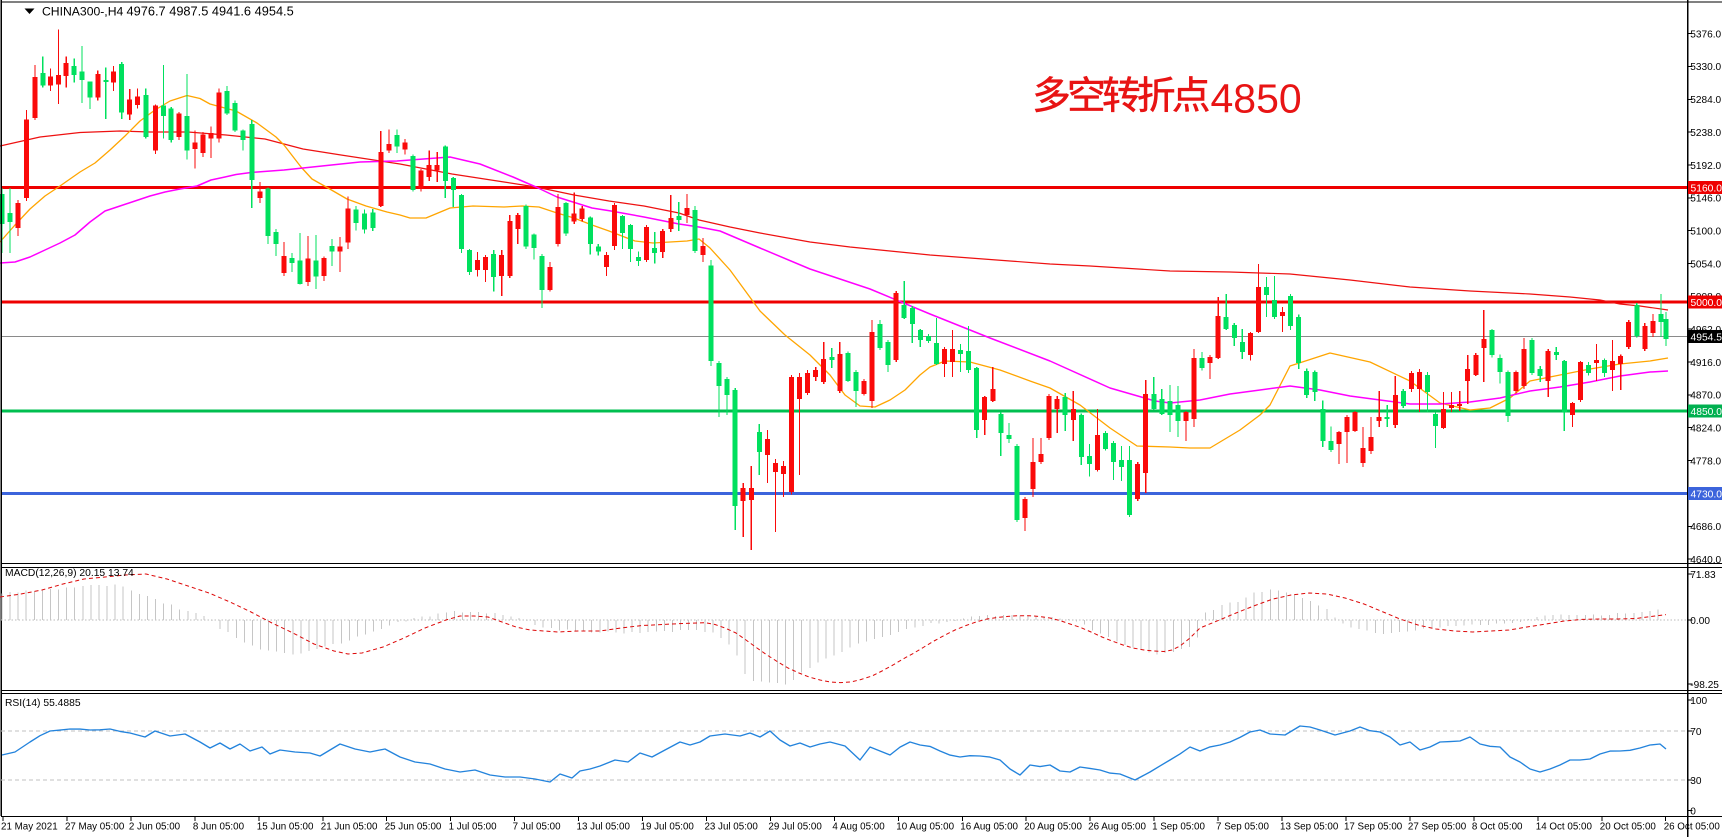 This screenshot has height=837, width=1722. Describe the element at coordinates (604, 827) in the screenshot. I see `svg-text: 13 Jul 05:00` at that location.